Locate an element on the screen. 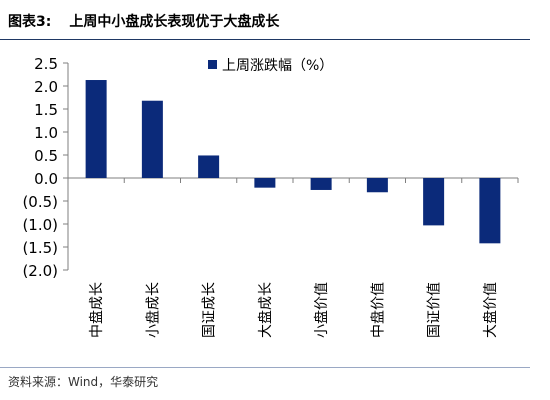 The width and height of the screenshot is (550, 400). figure-header: 图表3: 上周中小盘成长表现优于大盘成长 is located at coordinates (275, 20).